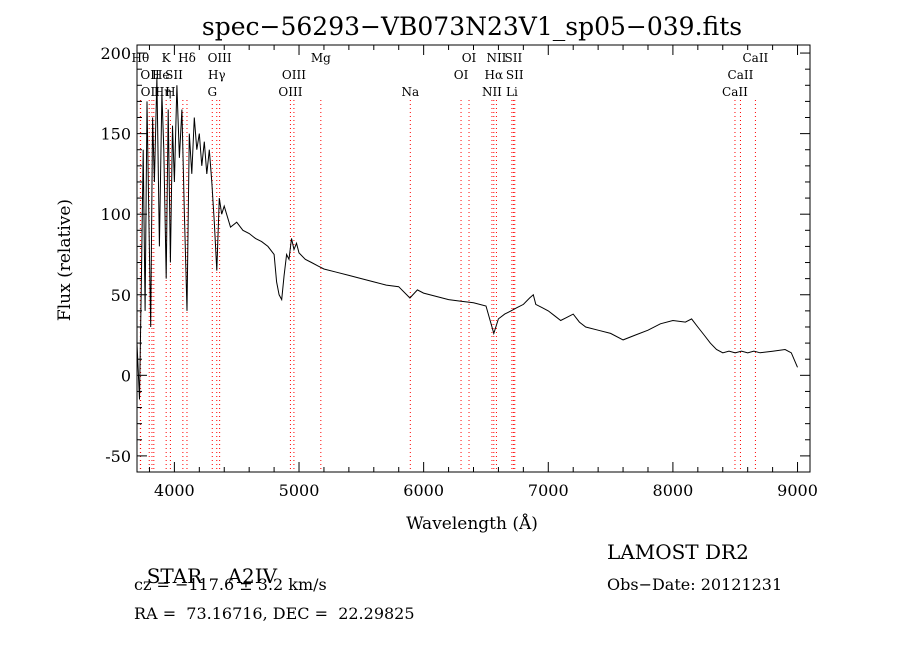 The image size is (900, 650). I want to click on line-label: Hθ, so click(141, 58).